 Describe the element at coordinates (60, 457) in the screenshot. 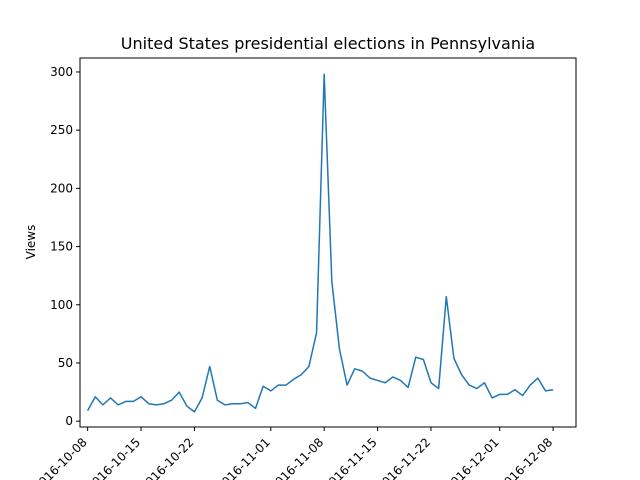

I see `x-tick-label: 2016-10-08` at that location.